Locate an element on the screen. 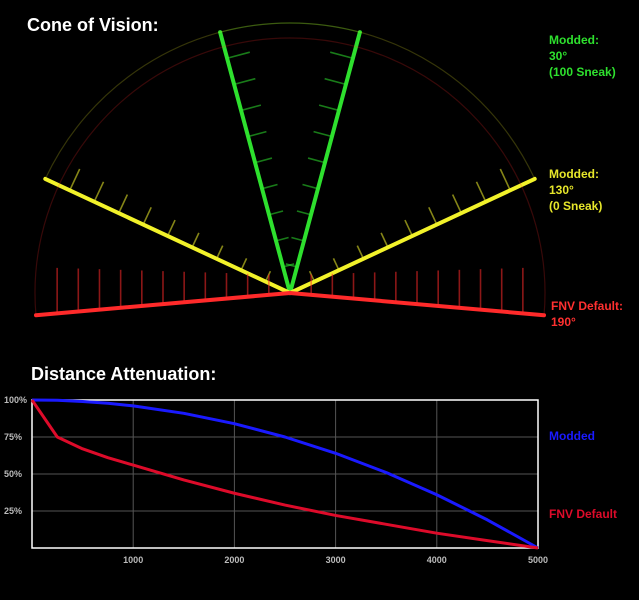 The height and width of the screenshot is (600, 639). legend-modded-30: Modded: 30° (100 Sneak) is located at coordinates (582, 56).